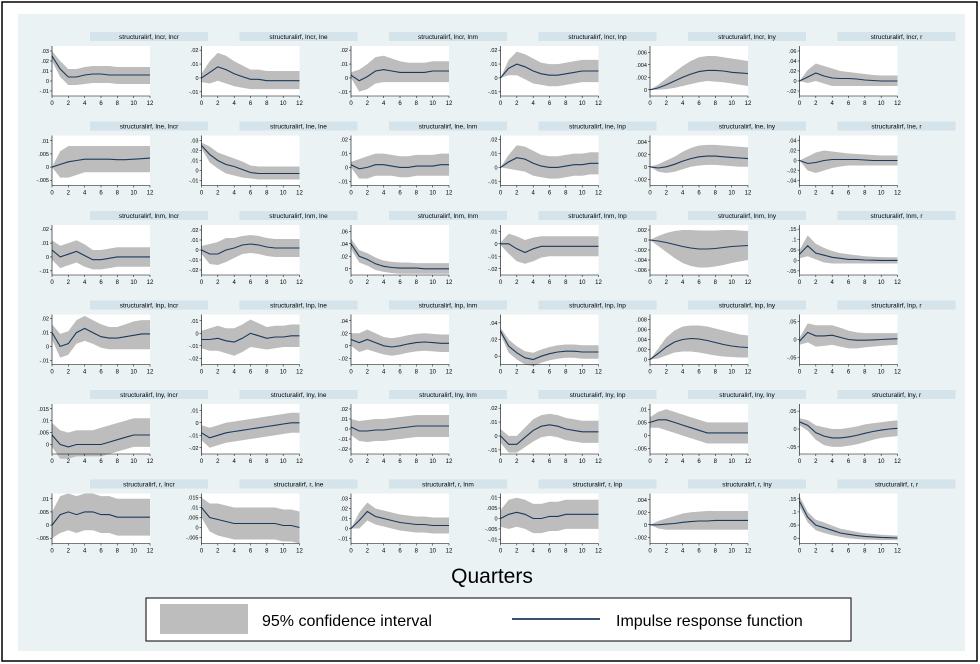  What do you see at coordinates (492, 576) in the screenshot?
I see `x-axis-title: Quarters` at bounding box center [492, 576].